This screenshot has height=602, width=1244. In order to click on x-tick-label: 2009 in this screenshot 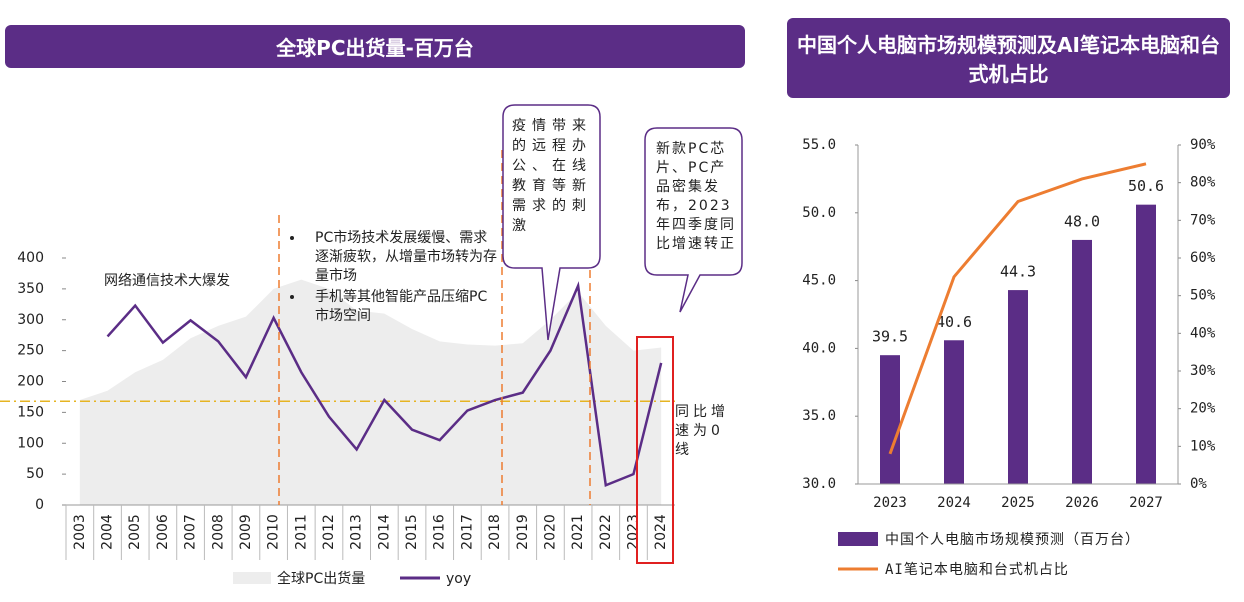, I will do `click(246, 532)`.